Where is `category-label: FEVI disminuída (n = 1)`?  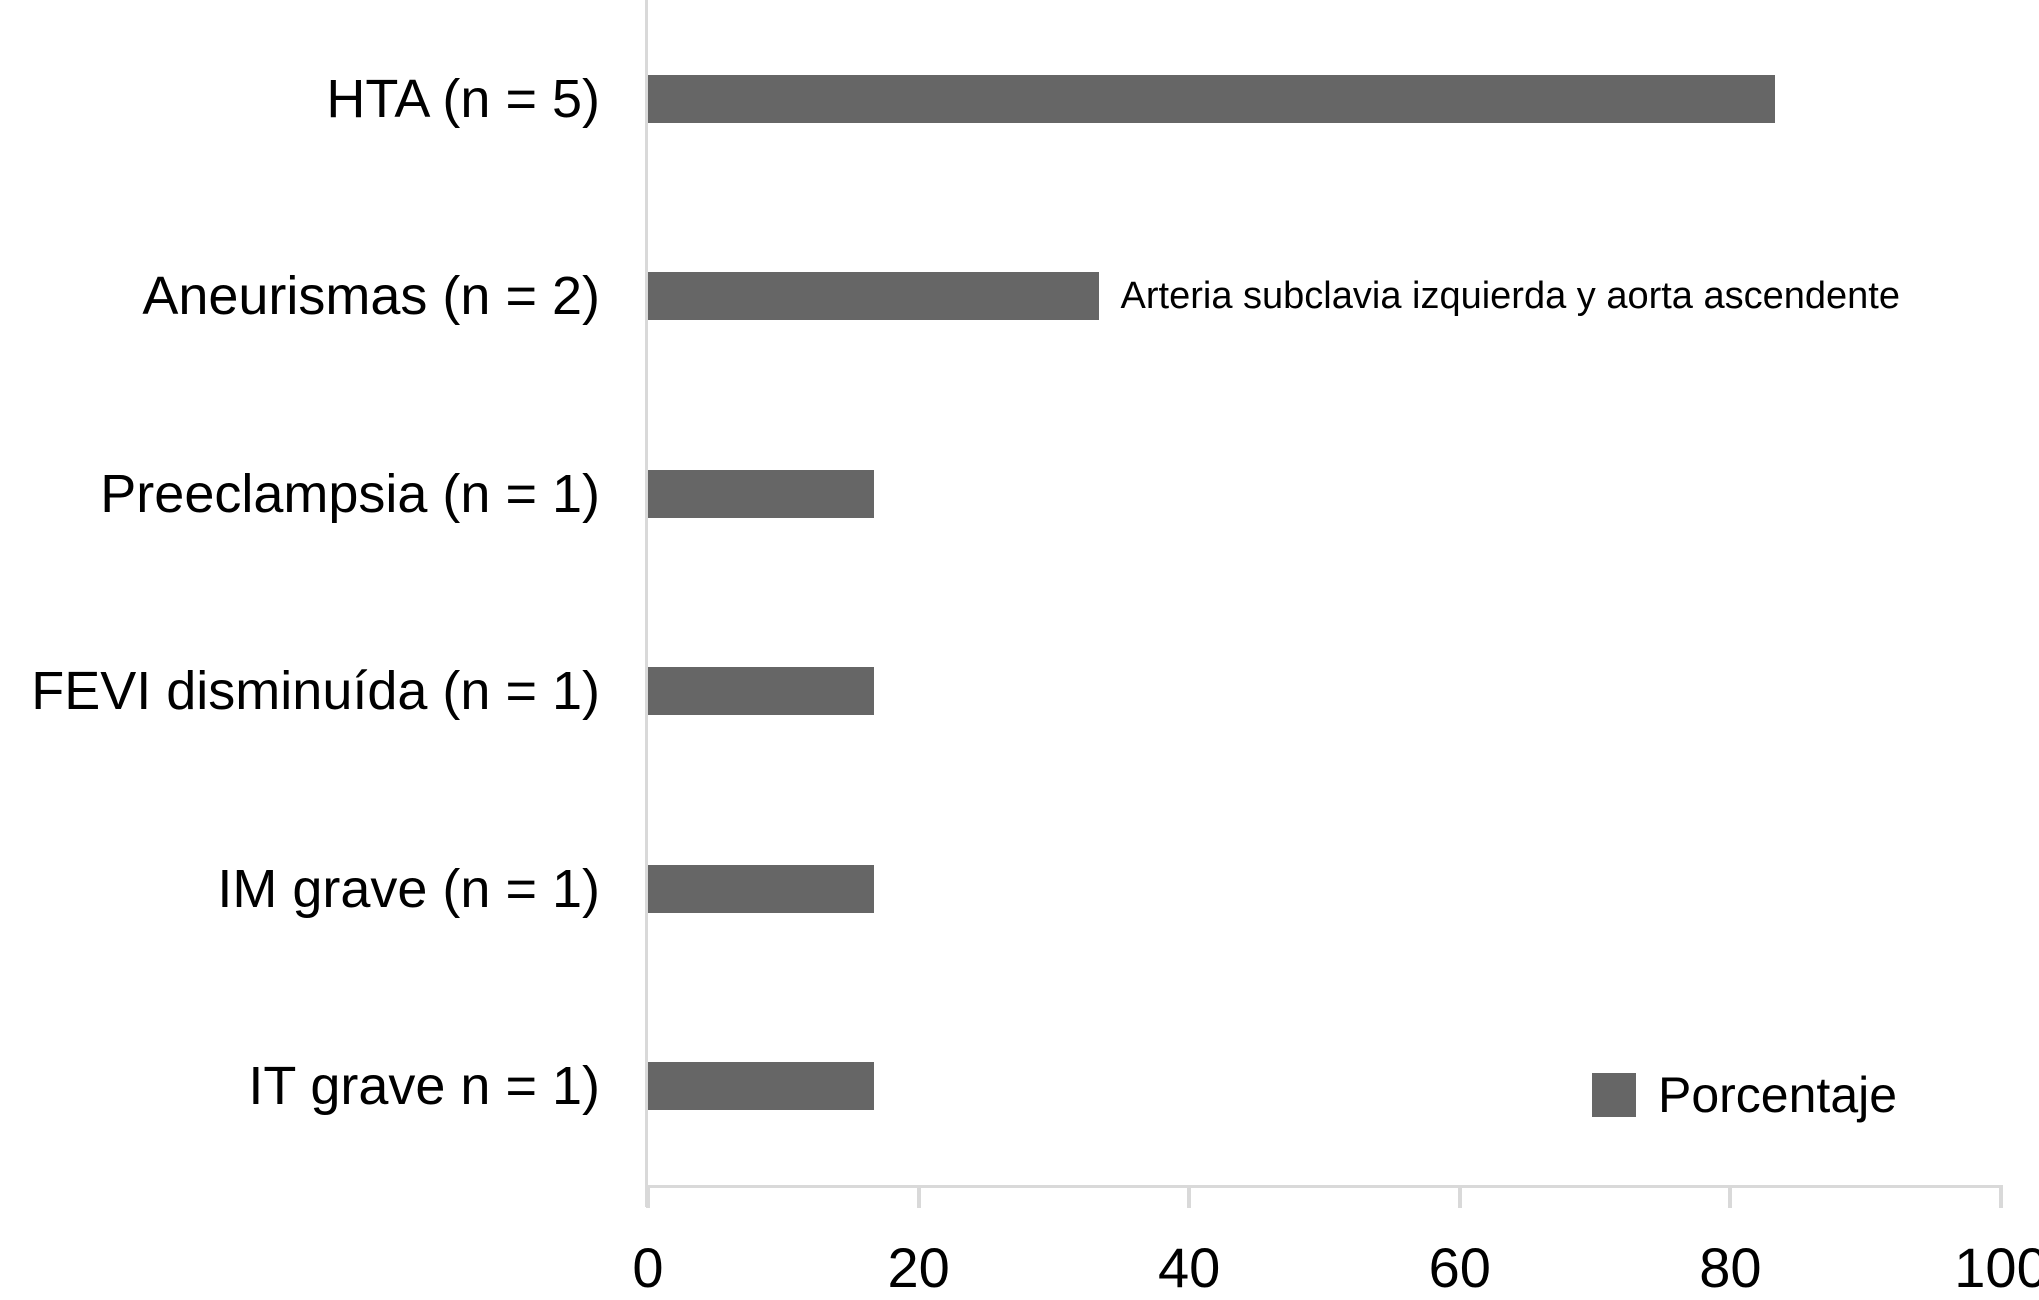 category-label: FEVI disminuída (n = 1) is located at coordinates (315, 691).